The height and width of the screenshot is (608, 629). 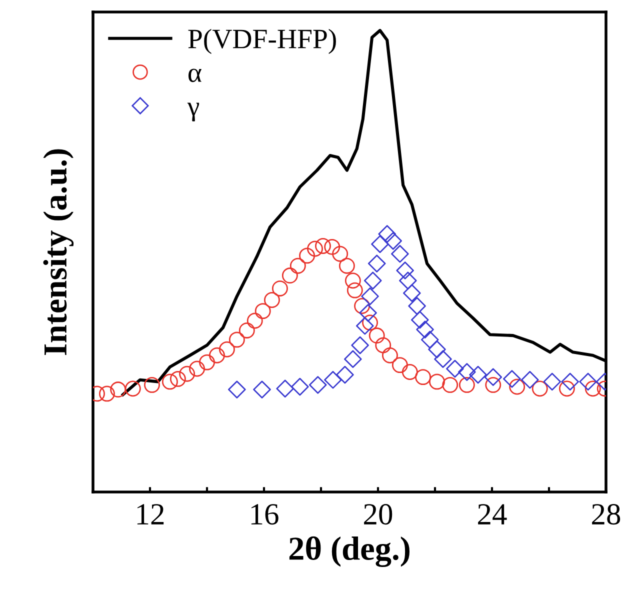 I want to click on x-tick-label: 12, so click(x=150, y=514).